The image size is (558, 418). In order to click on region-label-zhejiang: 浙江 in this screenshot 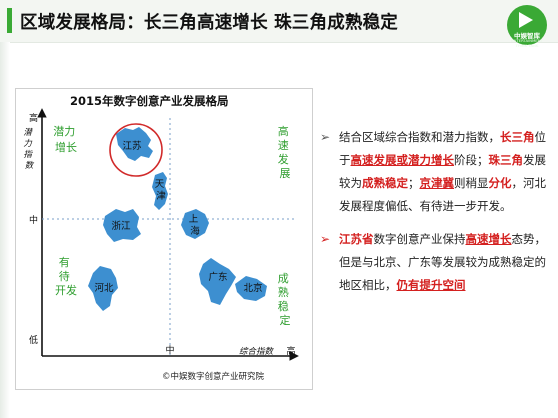, I will do `click(121, 226)`.